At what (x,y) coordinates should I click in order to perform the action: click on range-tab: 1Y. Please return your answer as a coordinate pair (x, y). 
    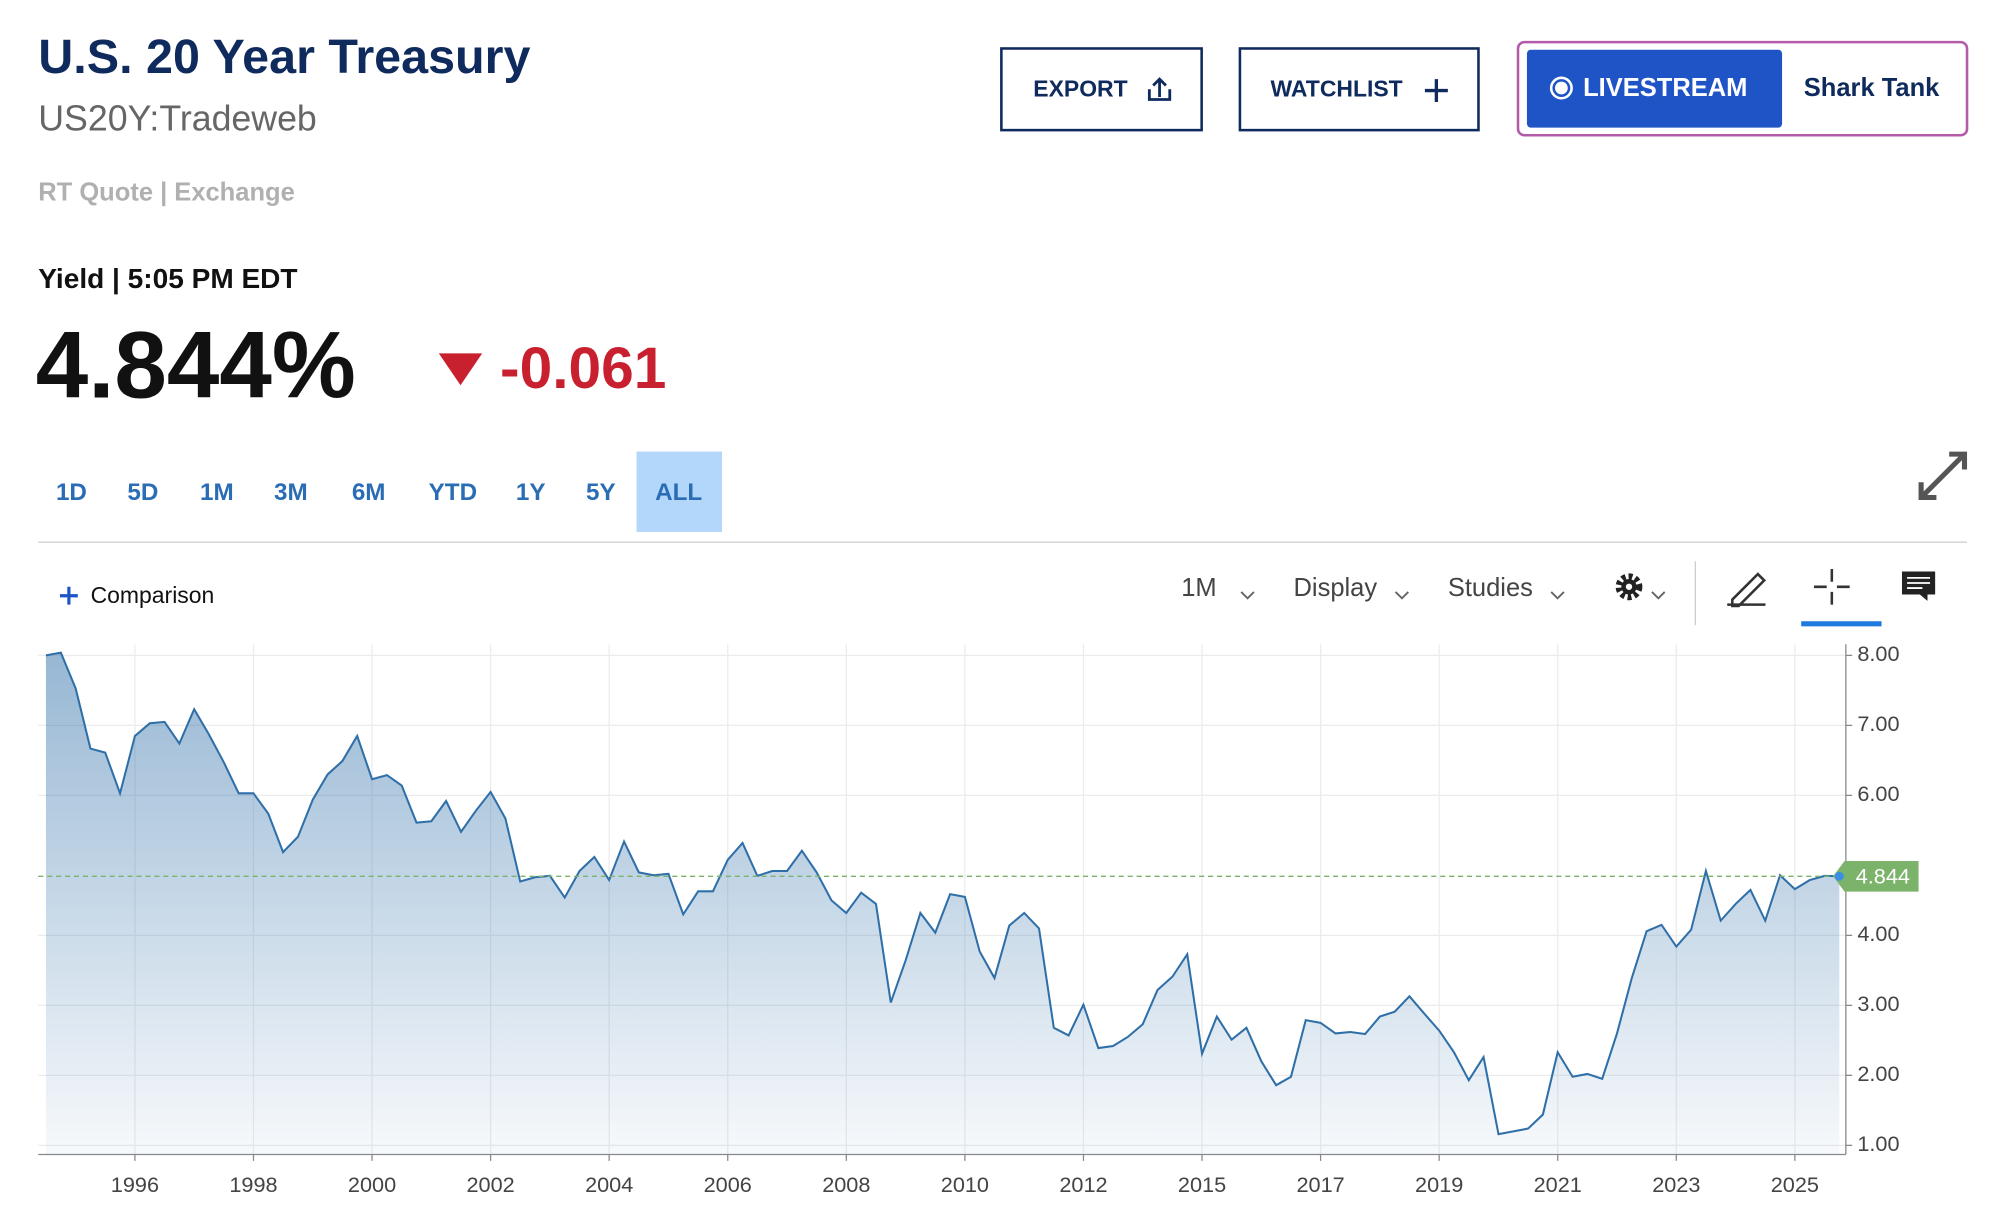
    Looking at the image, I should click on (531, 492).